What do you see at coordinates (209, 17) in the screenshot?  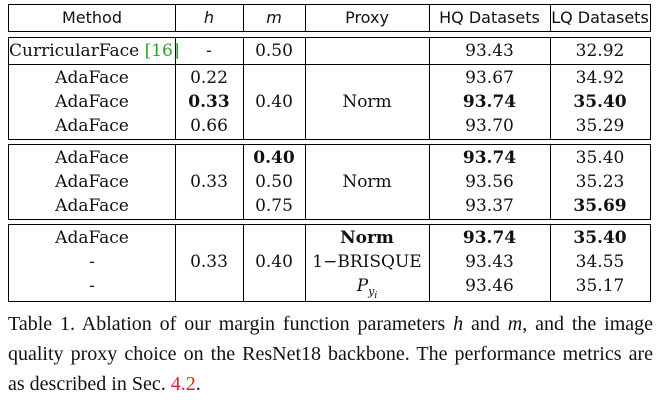 I see `header-h: h` at bounding box center [209, 17].